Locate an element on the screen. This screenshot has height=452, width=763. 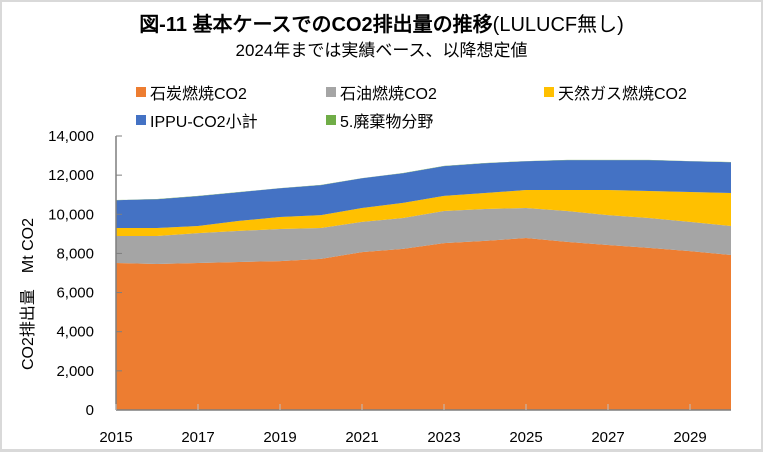
chart-title-main: 図-11 基本ケースでのCO2排出量の推移 is located at coordinates (316, 25).